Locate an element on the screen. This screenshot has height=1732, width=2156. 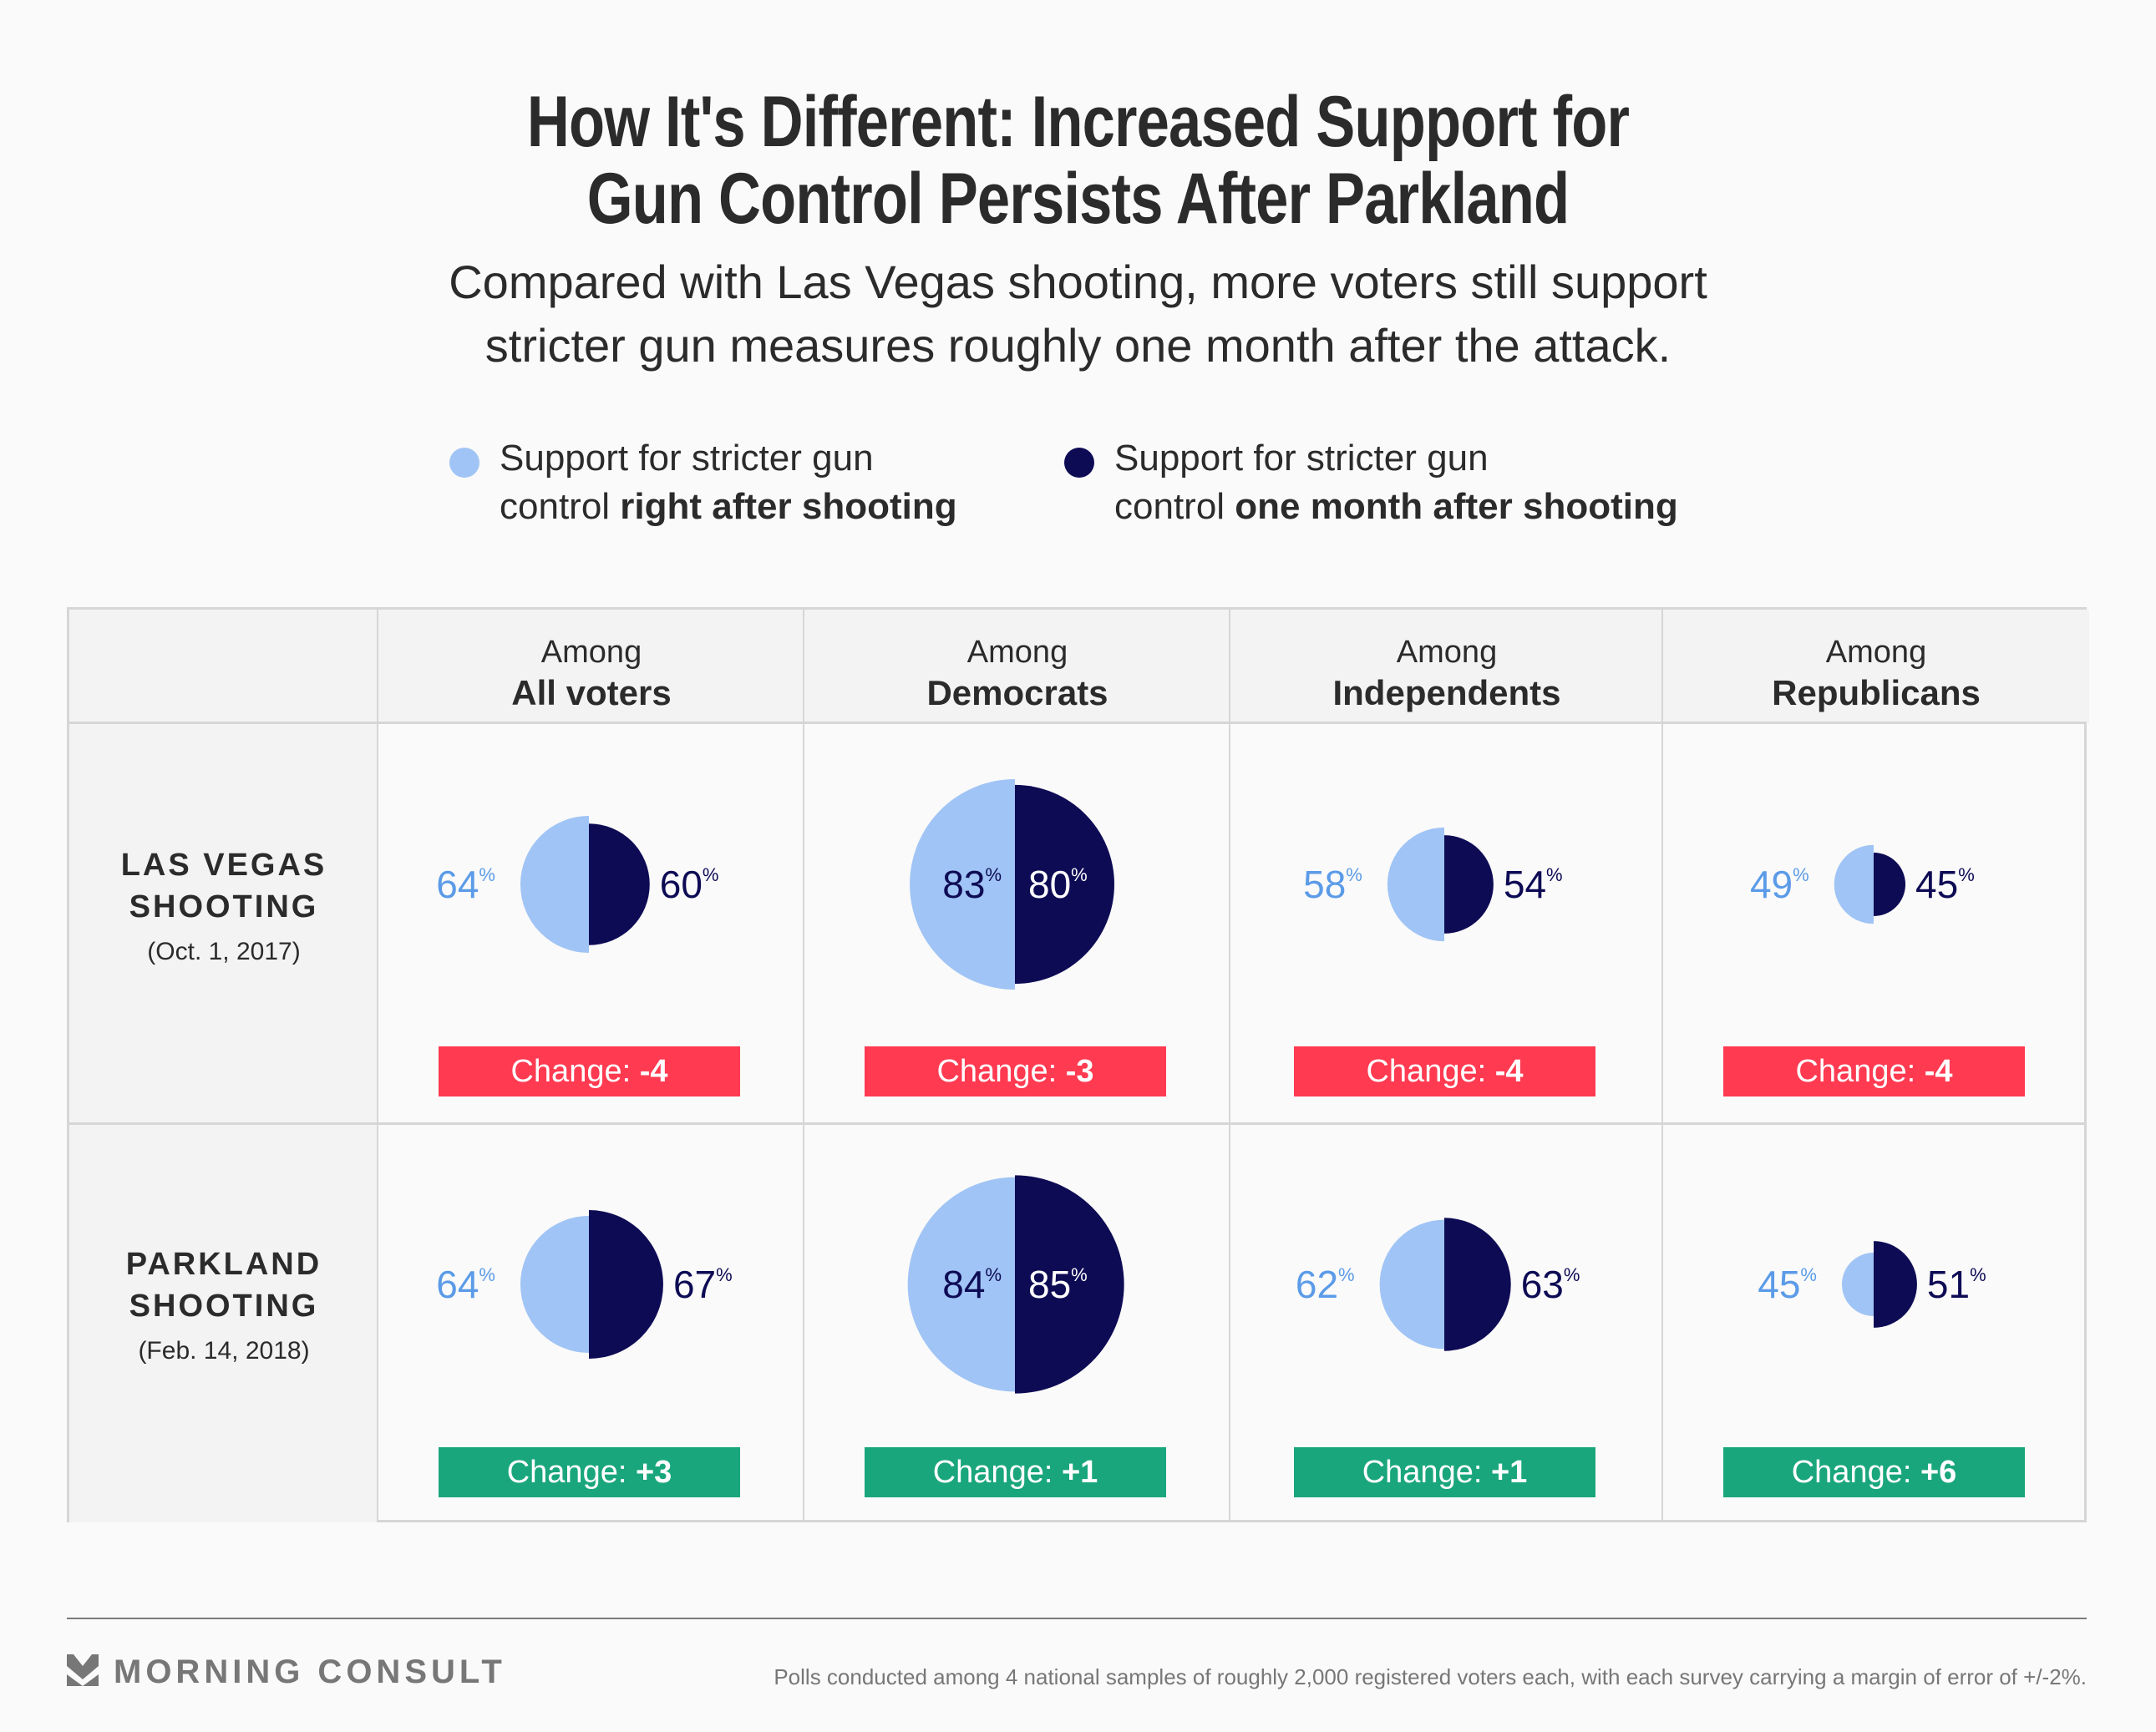
column-header-group: Independents is located at coordinates (1446, 692).